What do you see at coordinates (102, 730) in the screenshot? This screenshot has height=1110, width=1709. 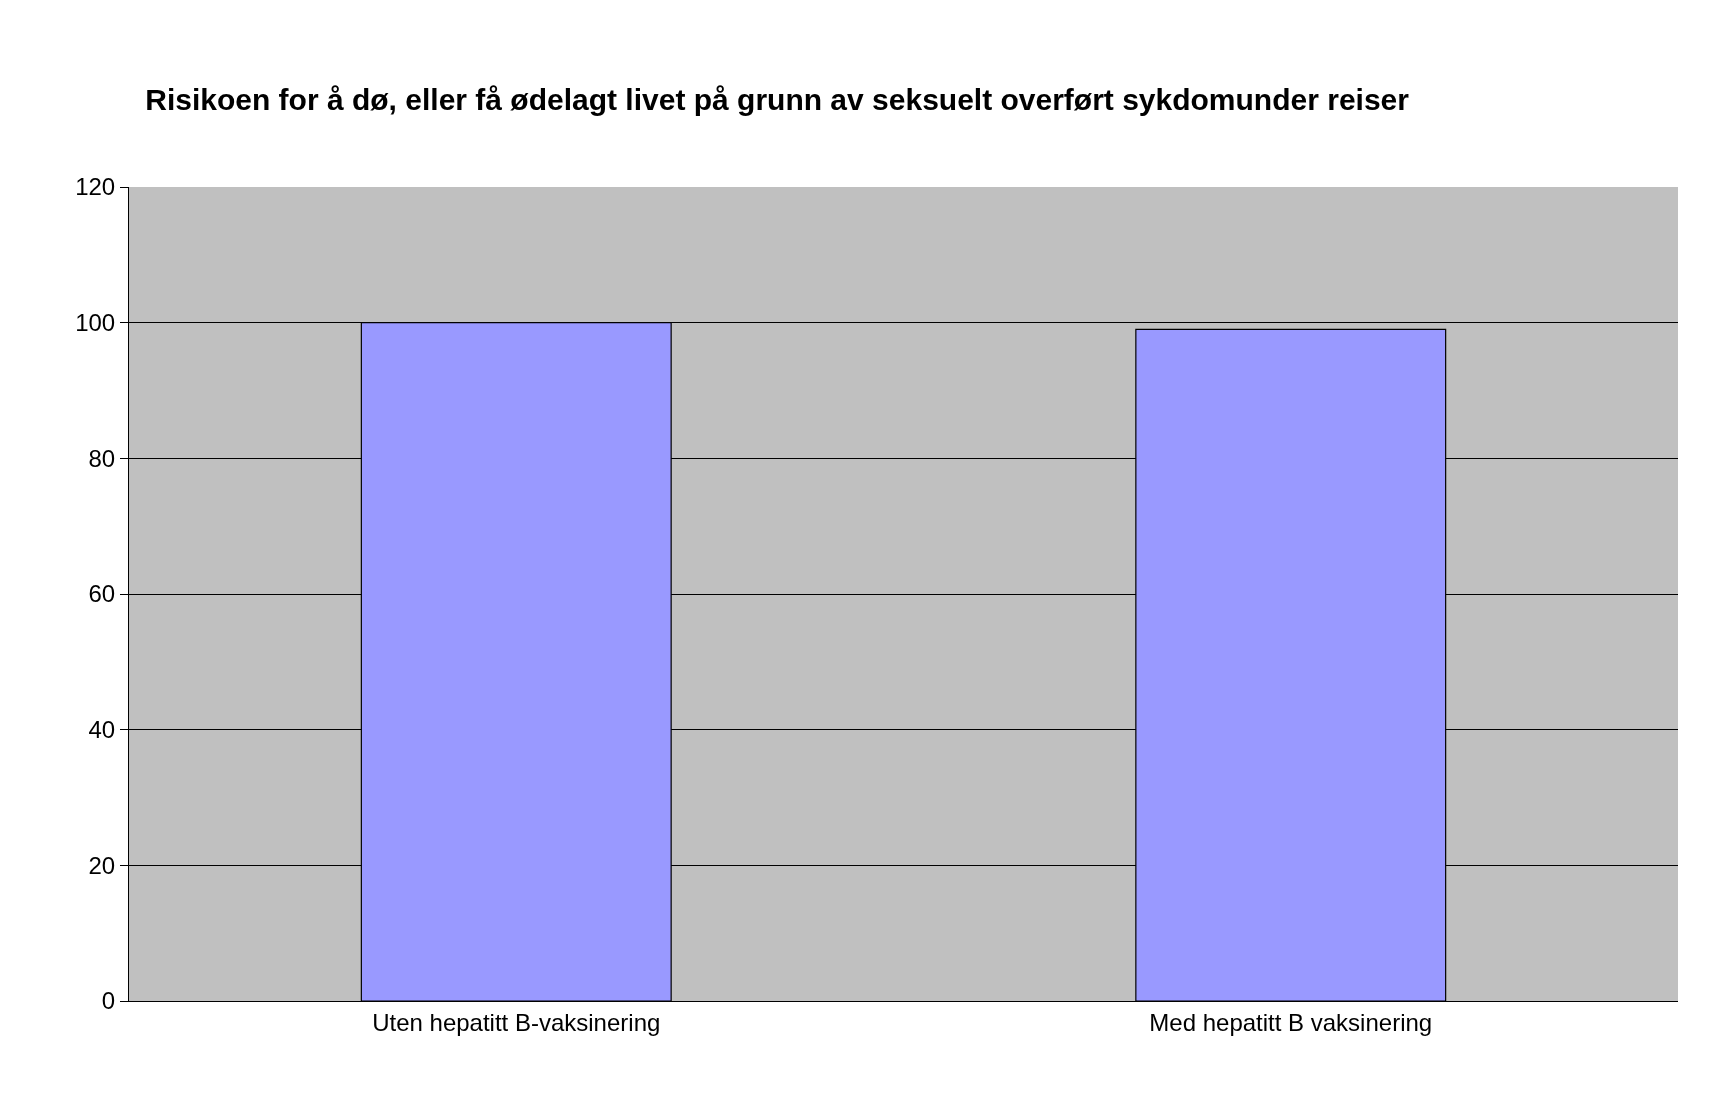 I see `y-tick-label: 40` at bounding box center [102, 730].